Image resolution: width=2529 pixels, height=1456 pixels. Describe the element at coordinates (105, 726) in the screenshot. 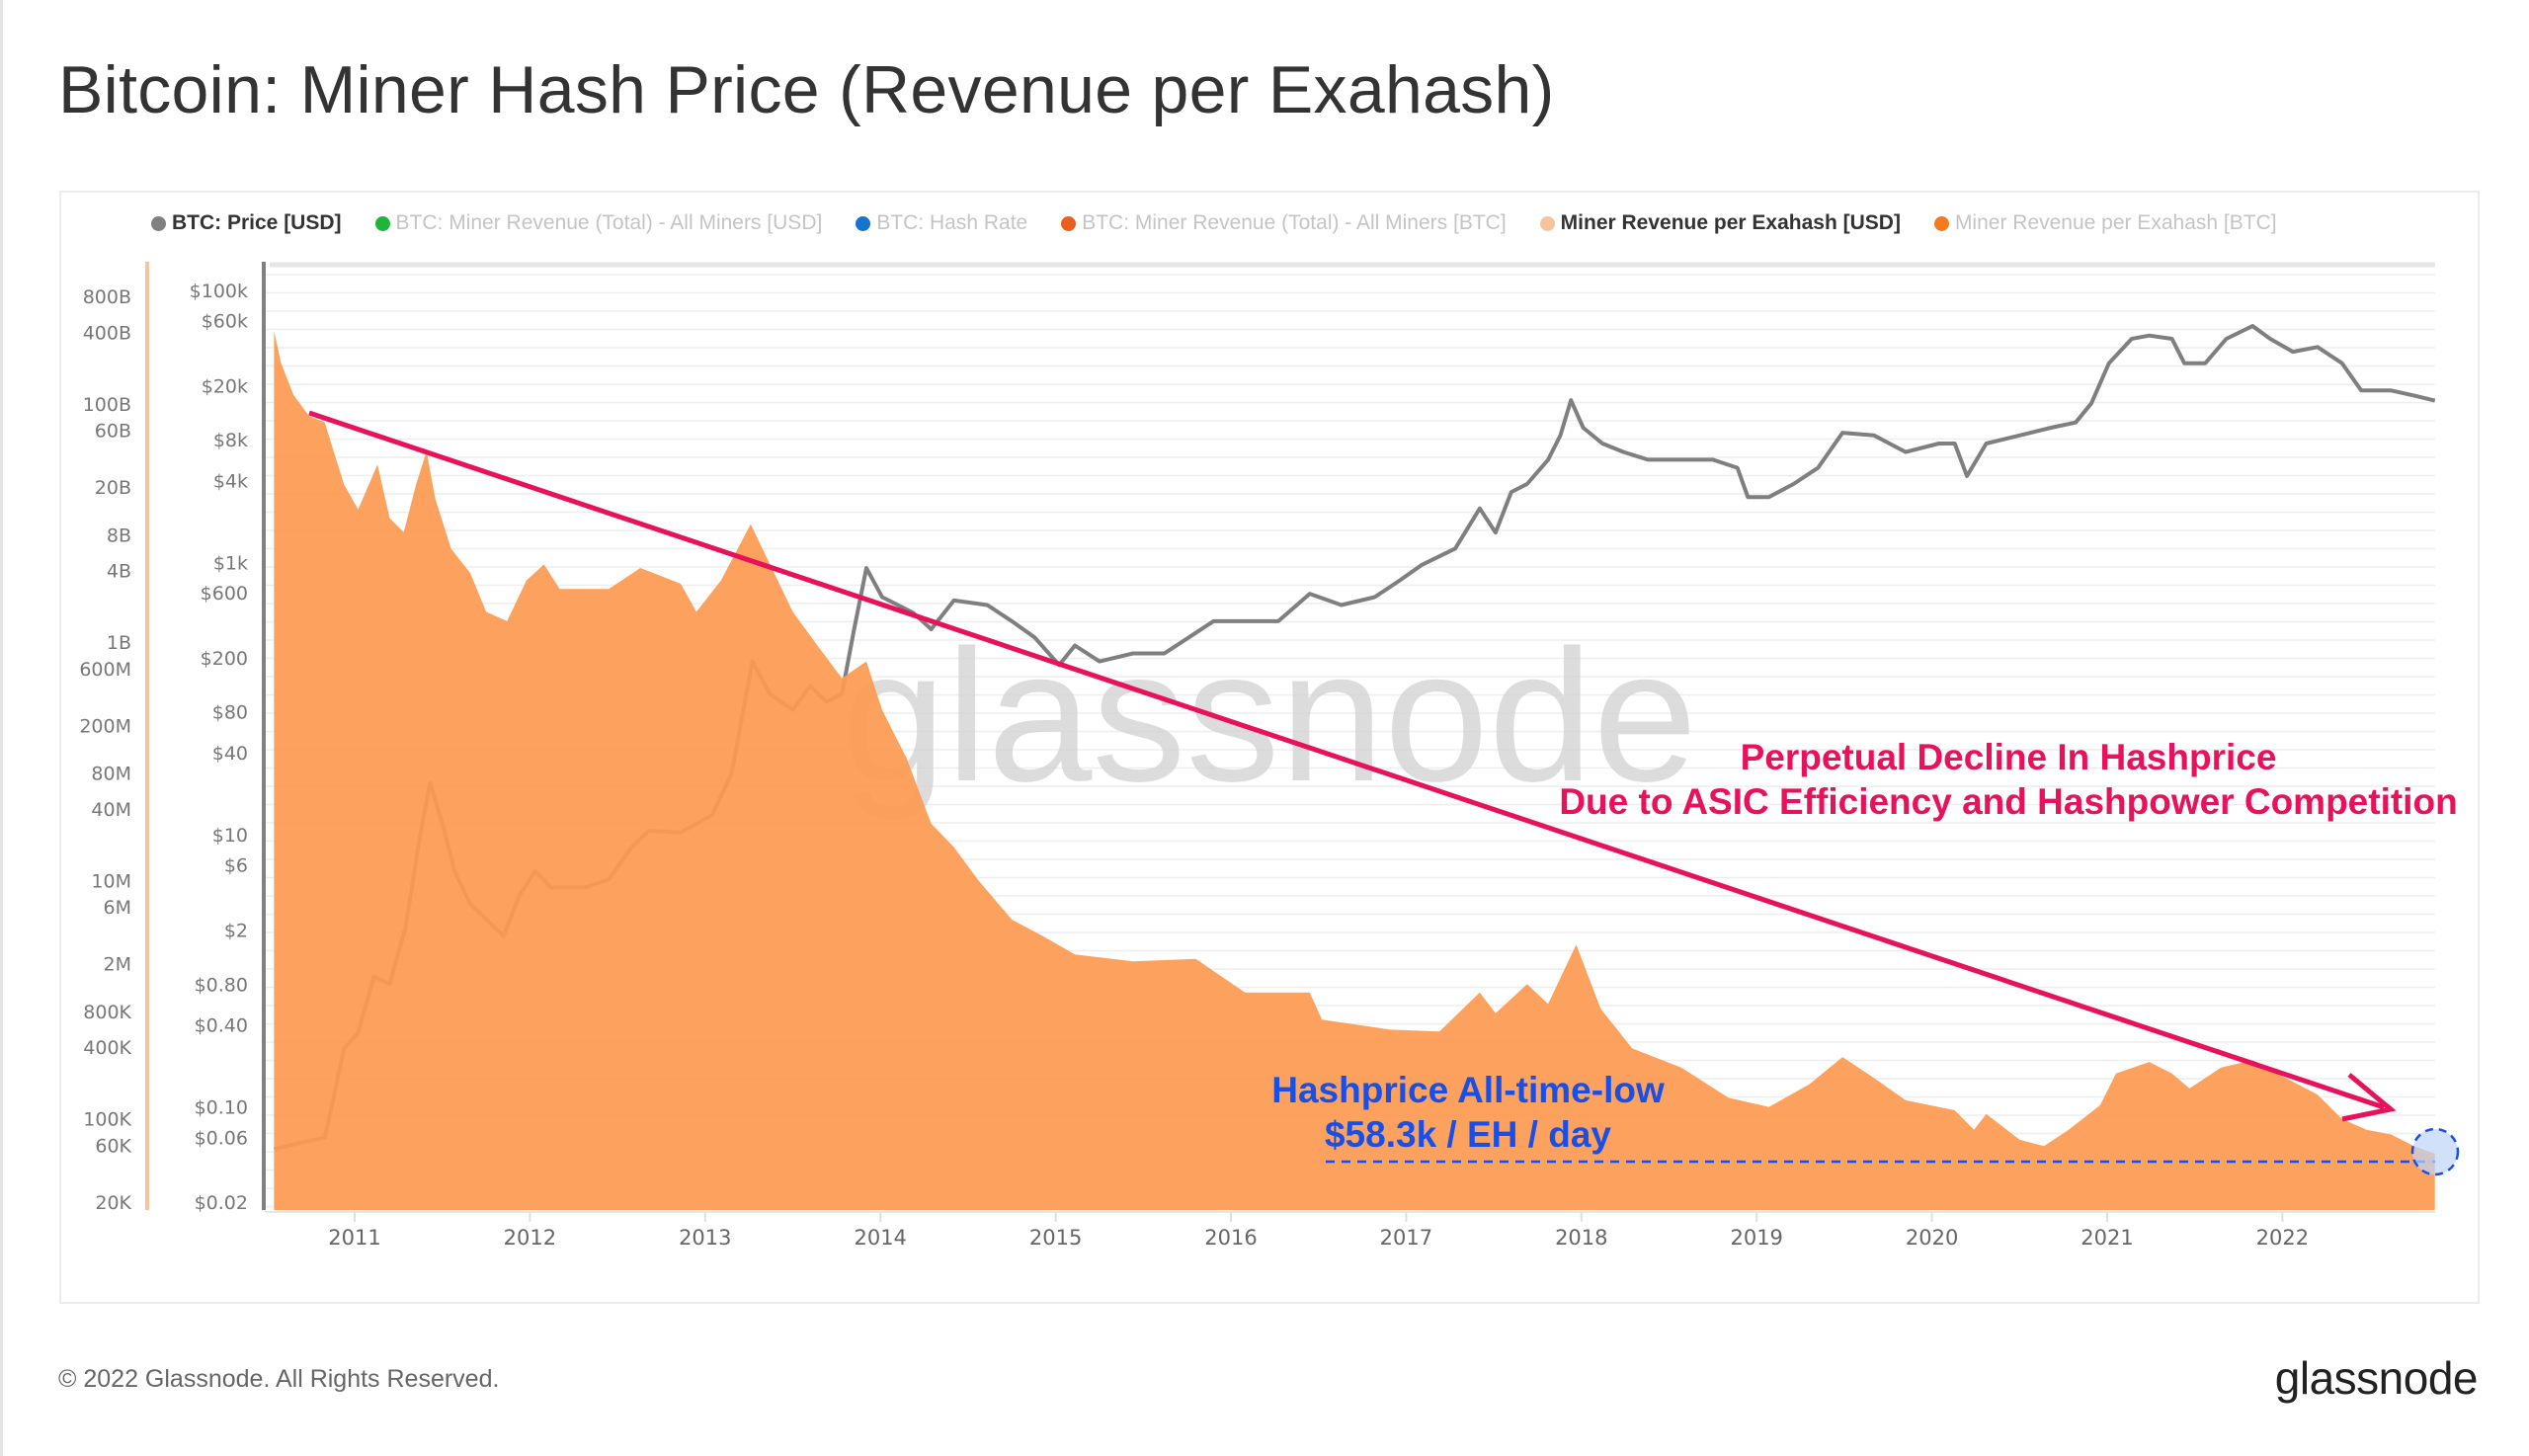

I see `left-axis-tick-label: 200M` at that location.